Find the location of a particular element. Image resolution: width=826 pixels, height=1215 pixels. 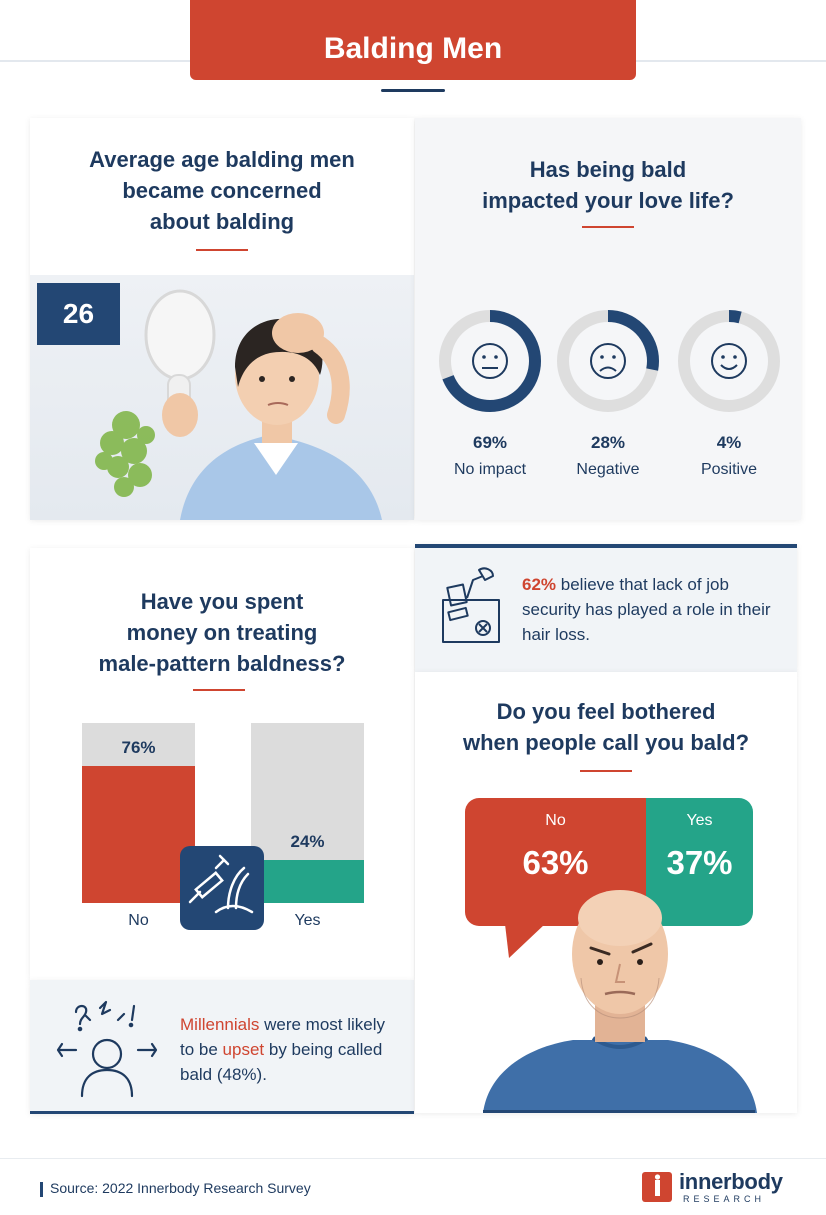

innerbody-logo-sub: RESEARCH is located at coordinates (724, 1199).